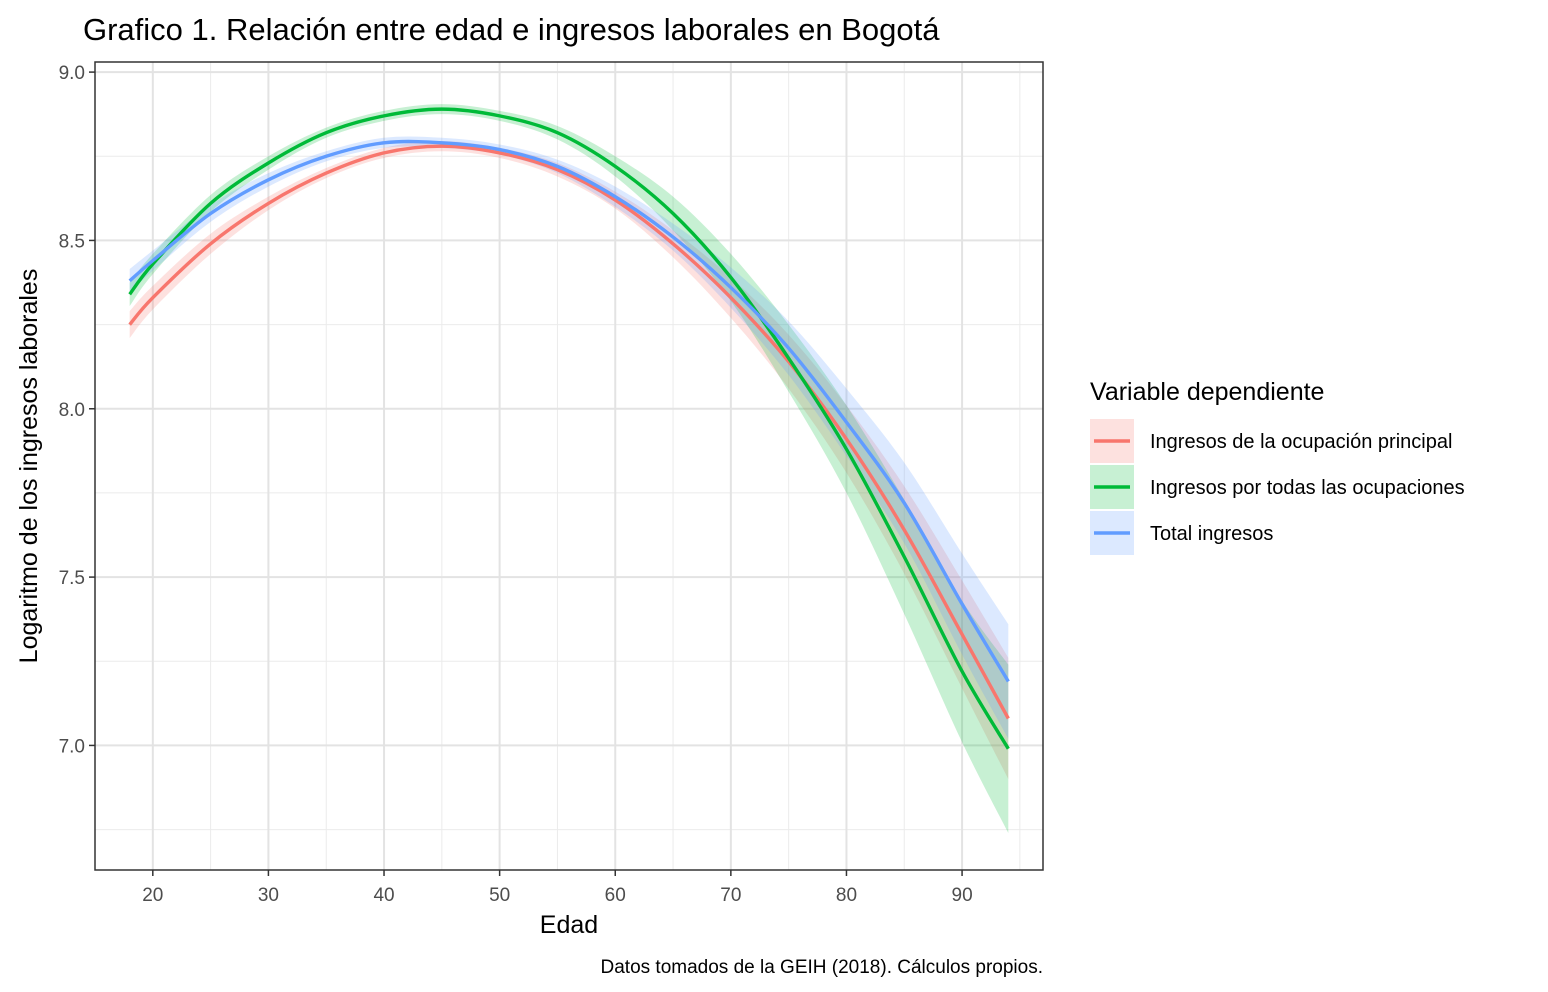  Describe the element at coordinates (962, 895) in the screenshot. I see `x-tick-label: 90` at that location.